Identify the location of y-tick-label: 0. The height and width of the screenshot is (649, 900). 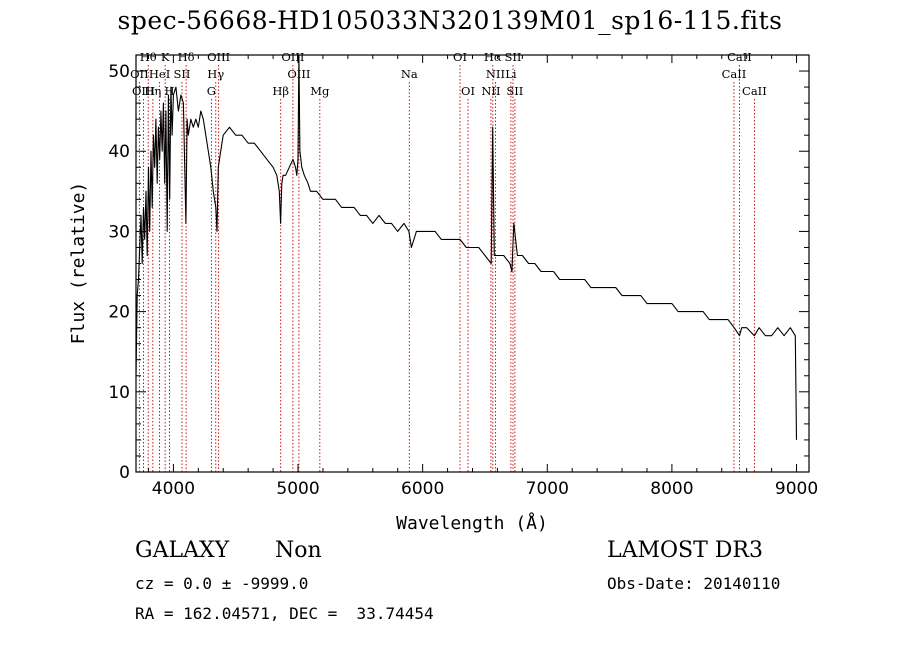
(124, 473).